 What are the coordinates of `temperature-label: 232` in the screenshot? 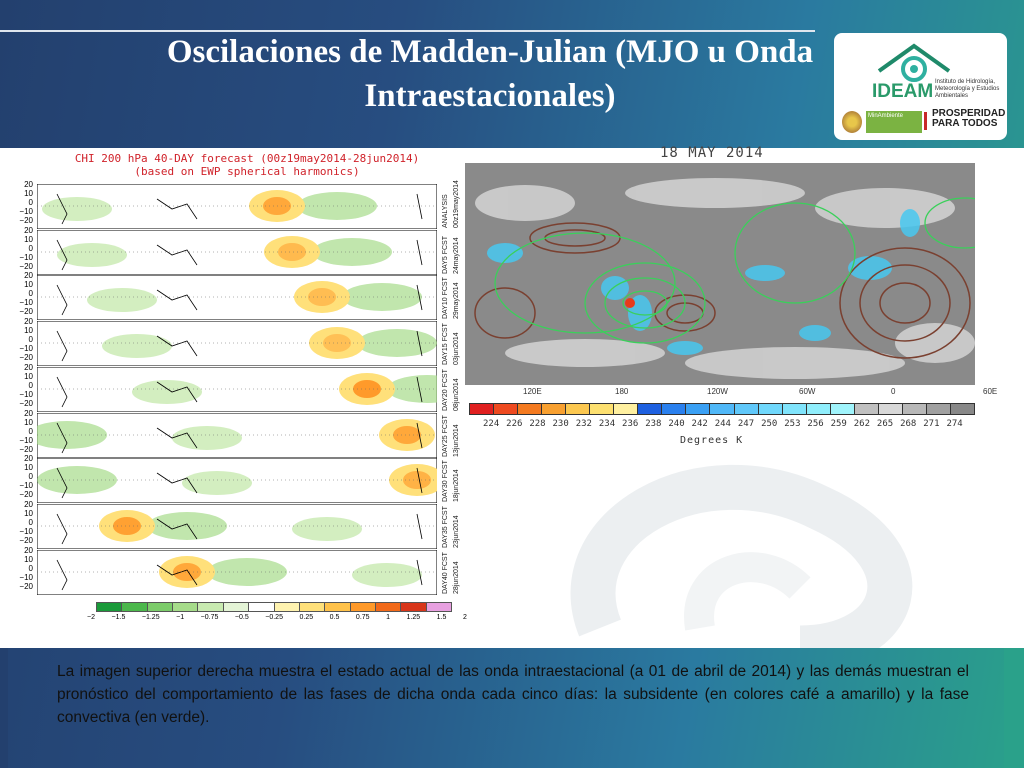 It's located at (583, 424).